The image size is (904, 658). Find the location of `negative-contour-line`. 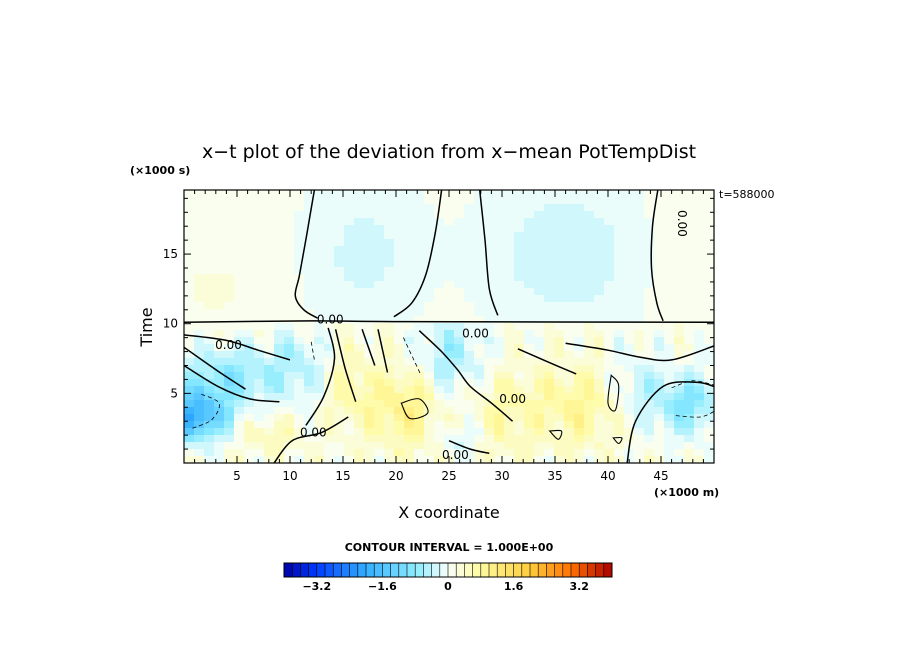

negative-contour-line is located at coordinates (692, 384).